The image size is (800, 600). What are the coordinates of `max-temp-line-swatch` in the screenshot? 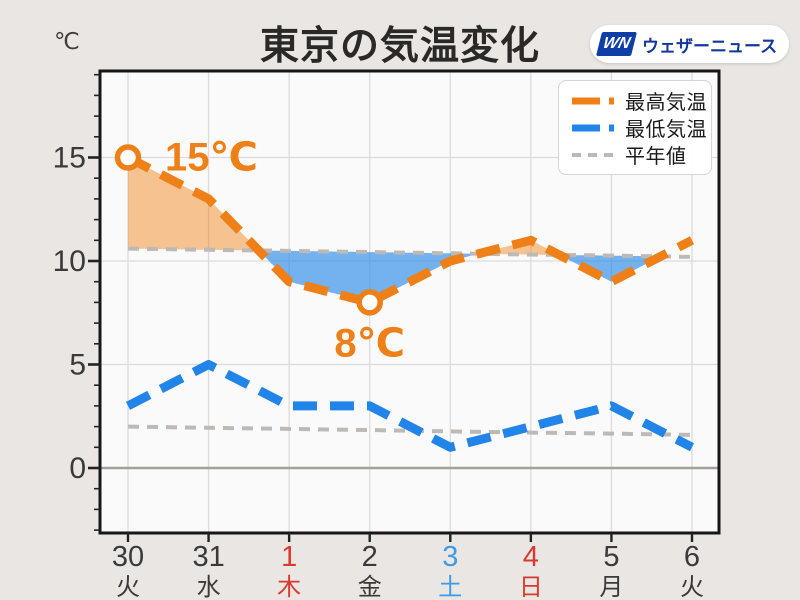 It's located at (593, 100).